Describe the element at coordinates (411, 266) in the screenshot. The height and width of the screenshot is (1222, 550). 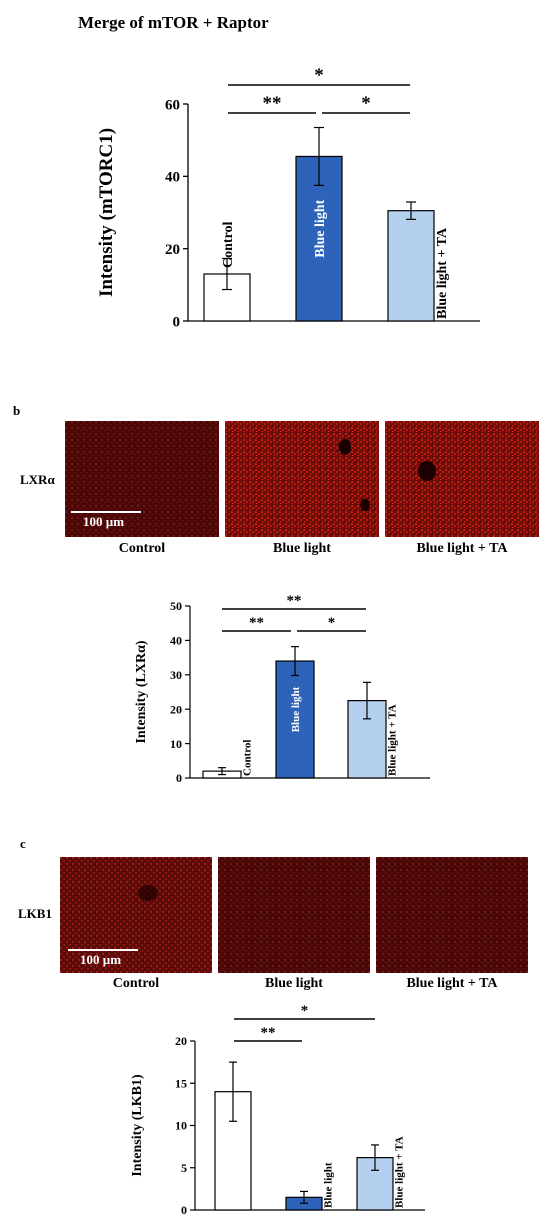
I see `bar-blue-light-ta` at that location.